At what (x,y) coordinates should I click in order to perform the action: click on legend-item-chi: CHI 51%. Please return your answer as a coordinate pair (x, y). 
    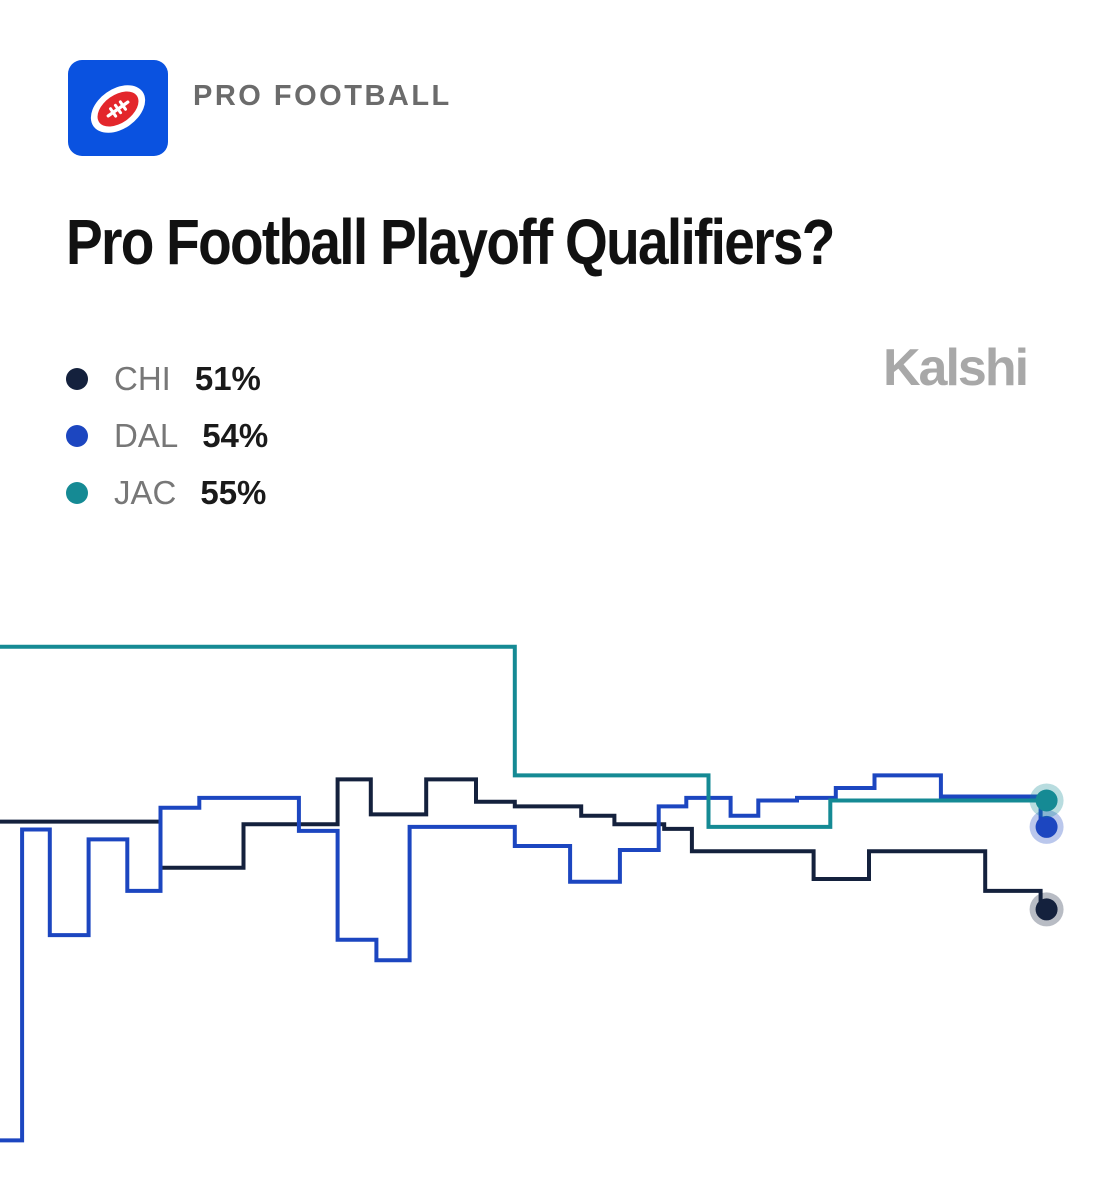
    Looking at the image, I should click on (167, 378).